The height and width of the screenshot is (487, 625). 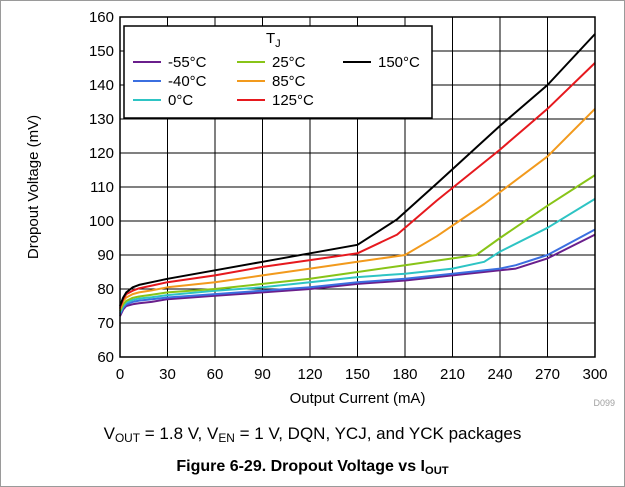 I want to click on x-tick-label: 270, so click(x=547, y=374).